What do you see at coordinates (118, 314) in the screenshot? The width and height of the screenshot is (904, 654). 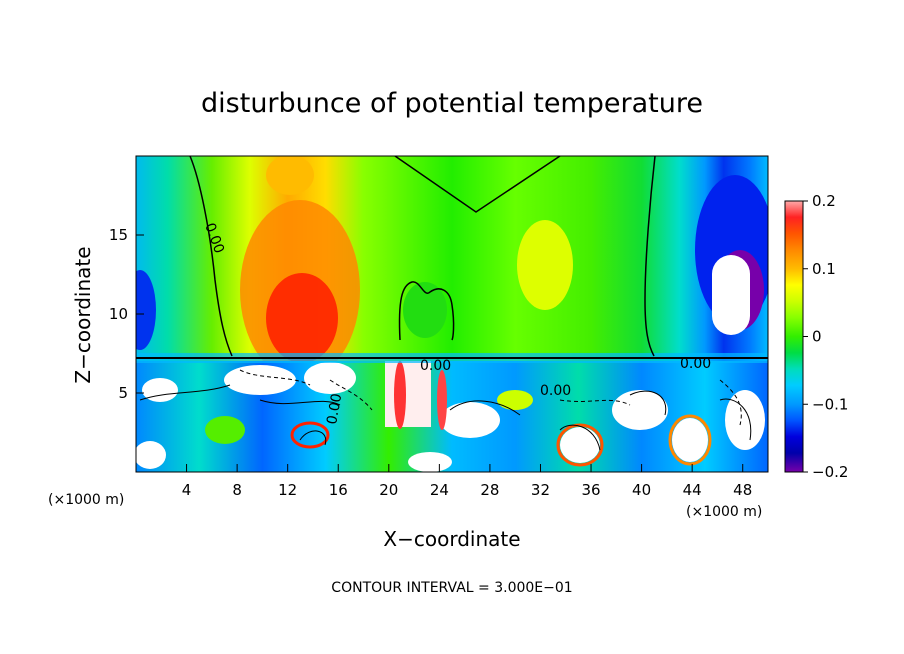 I see `y-tick-label: 10` at bounding box center [118, 314].